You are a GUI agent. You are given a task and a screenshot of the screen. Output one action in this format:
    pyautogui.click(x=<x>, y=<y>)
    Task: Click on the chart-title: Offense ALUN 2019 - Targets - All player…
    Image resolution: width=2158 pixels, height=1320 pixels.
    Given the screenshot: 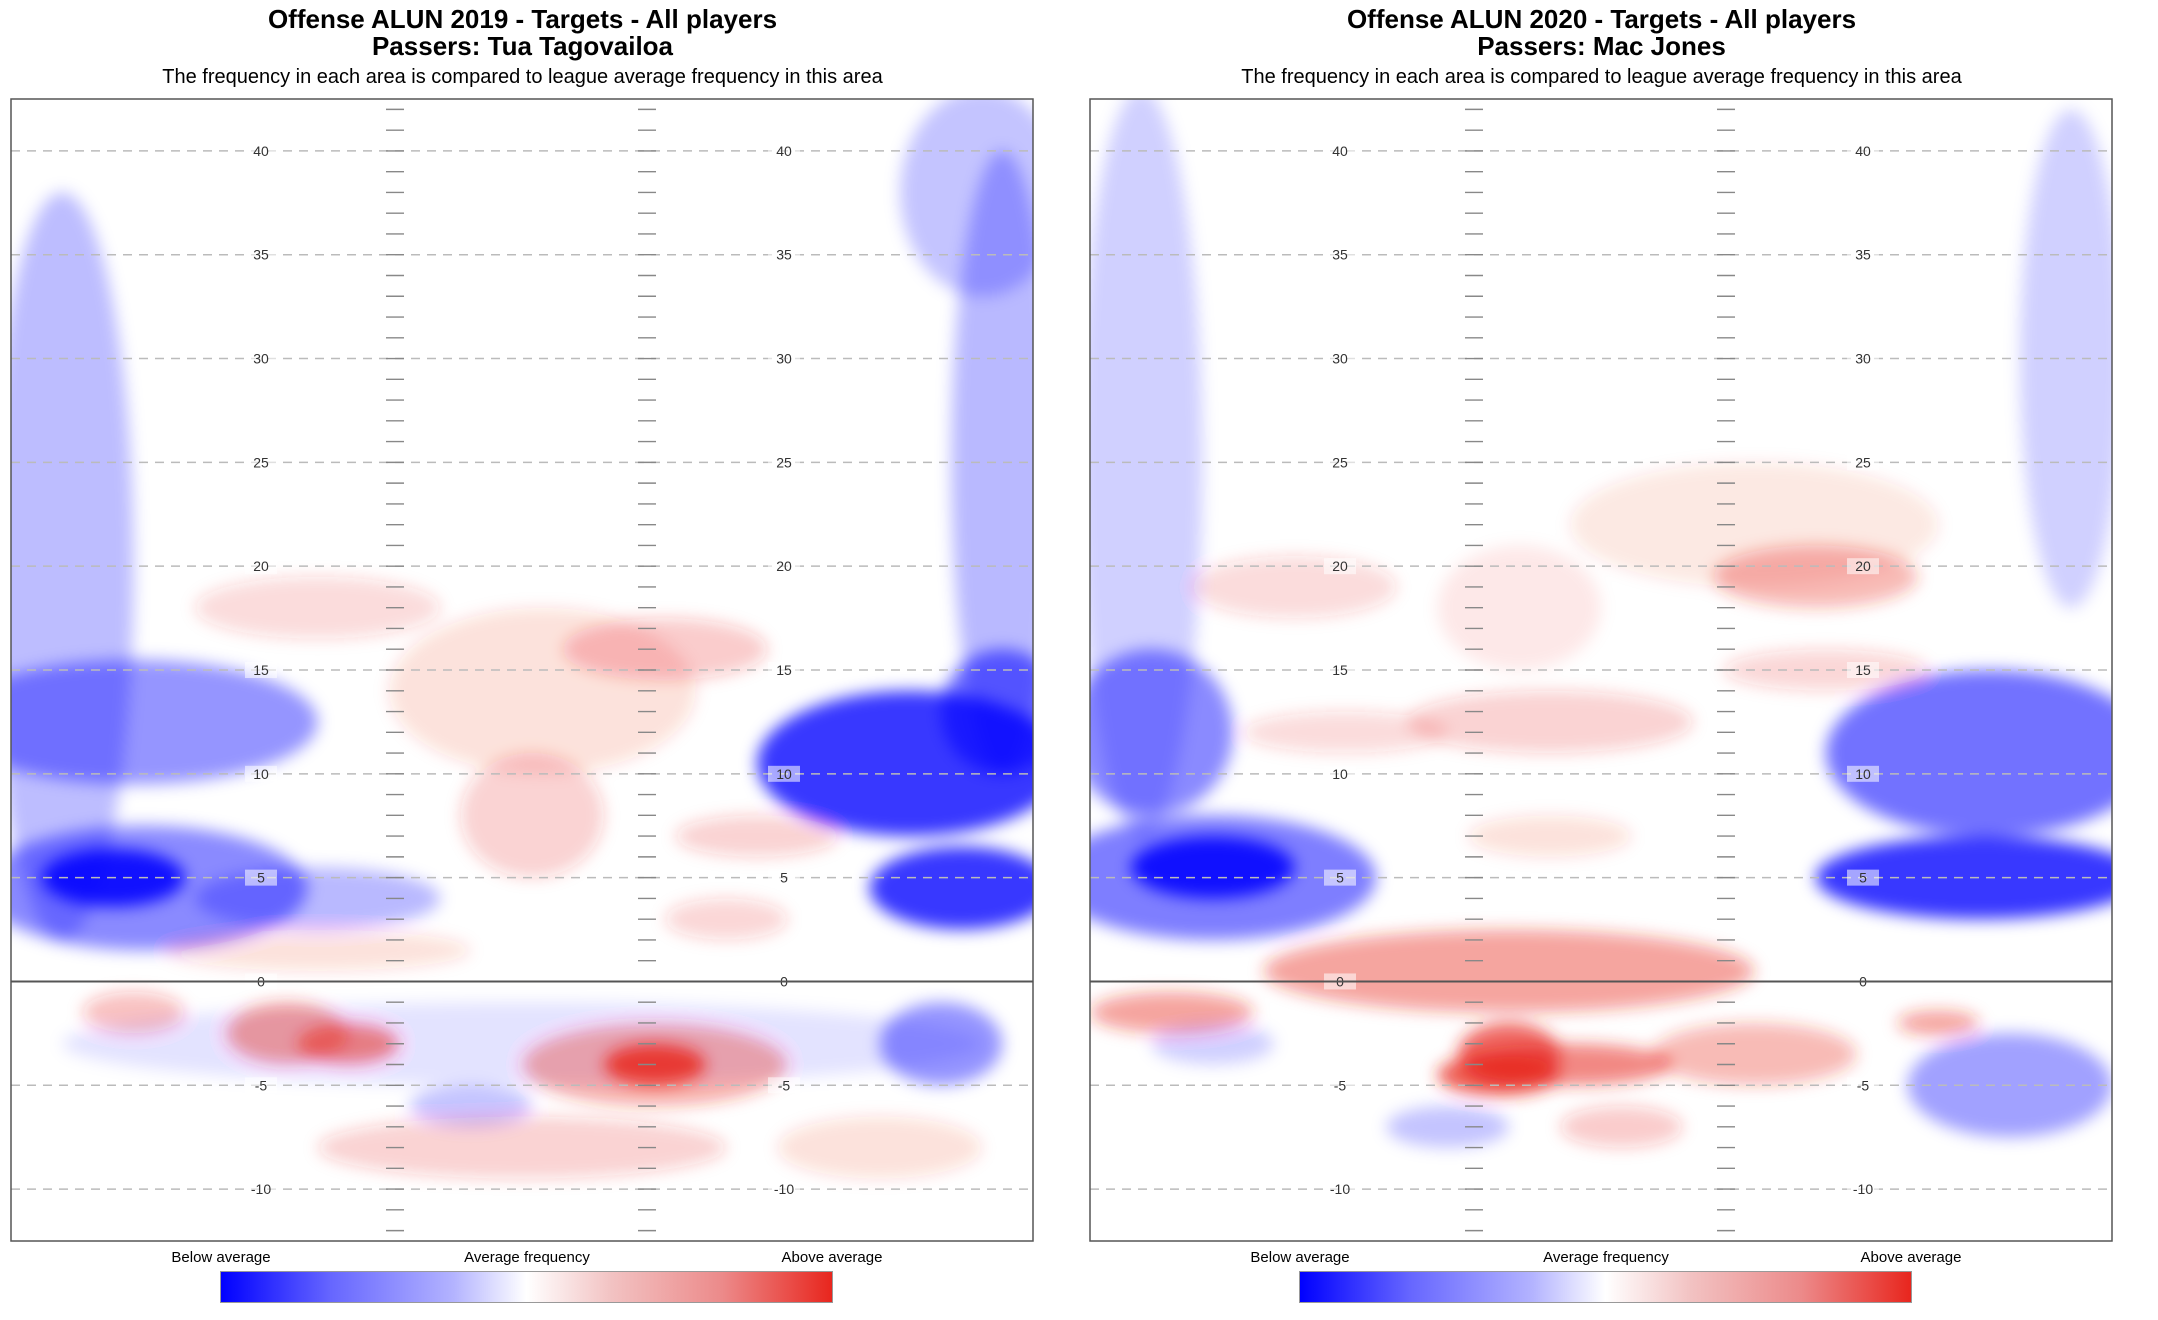 What is the action you would take?
    pyautogui.click(x=522, y=19)
    